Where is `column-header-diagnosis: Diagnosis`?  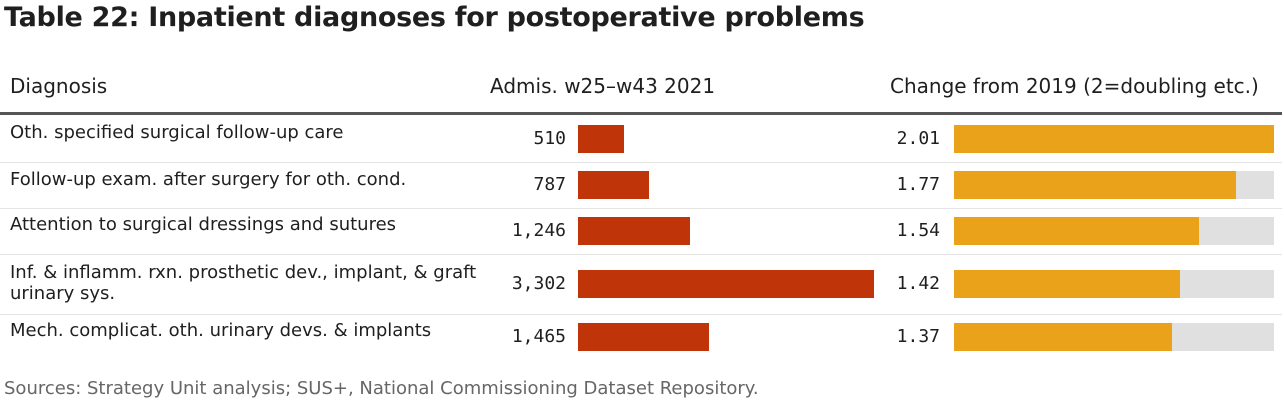
column-header-diagnosis: Diagnosis is located at coordinates (59, 86).